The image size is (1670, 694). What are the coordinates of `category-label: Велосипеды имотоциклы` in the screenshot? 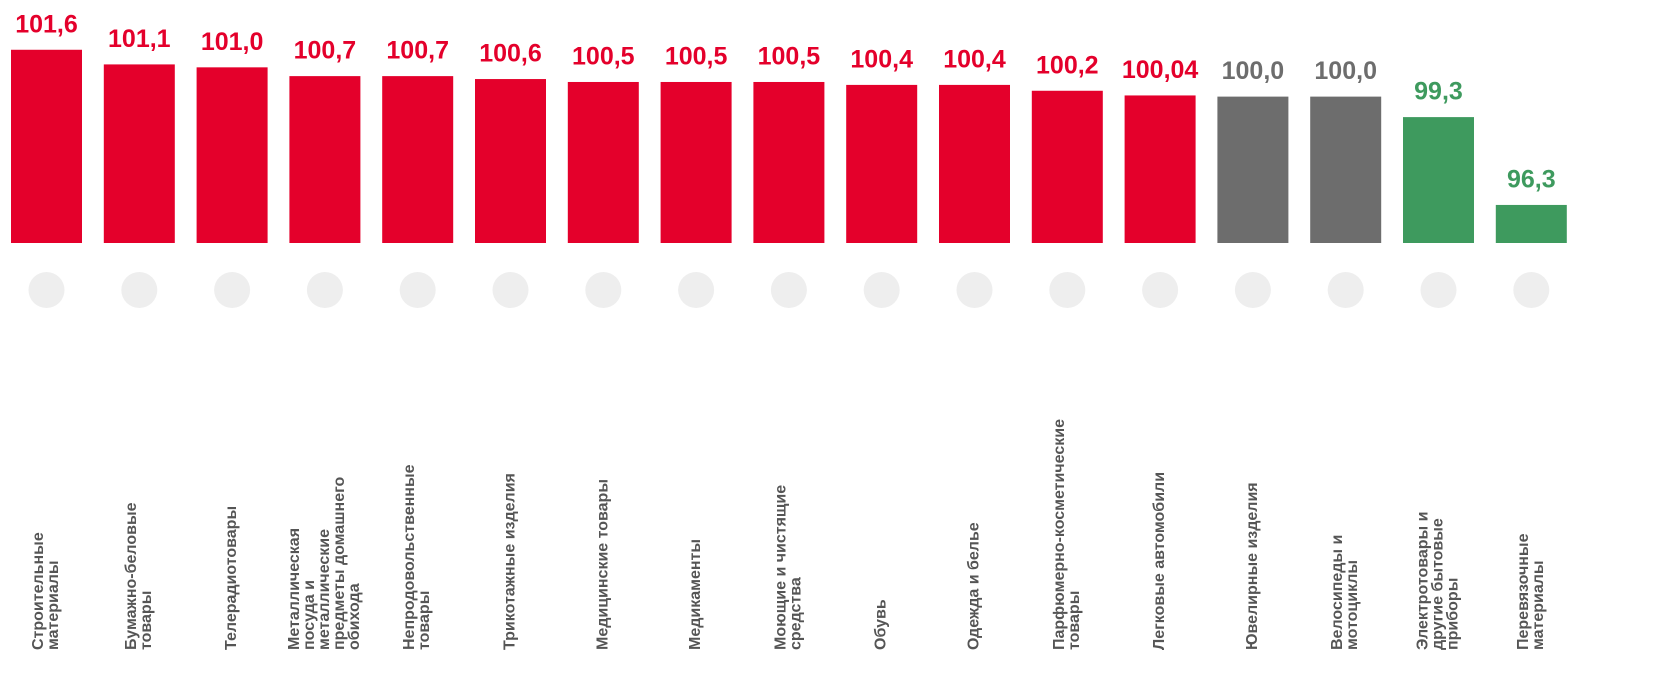 It's located at (1345, 592).